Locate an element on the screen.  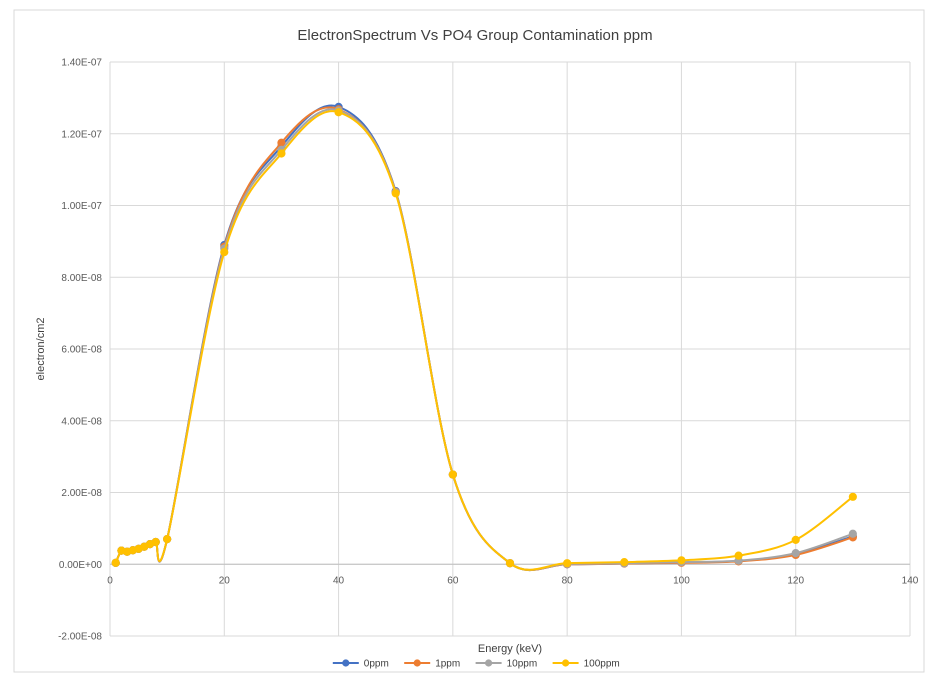
data-point-1ppm is located at coordinates (281, 142).